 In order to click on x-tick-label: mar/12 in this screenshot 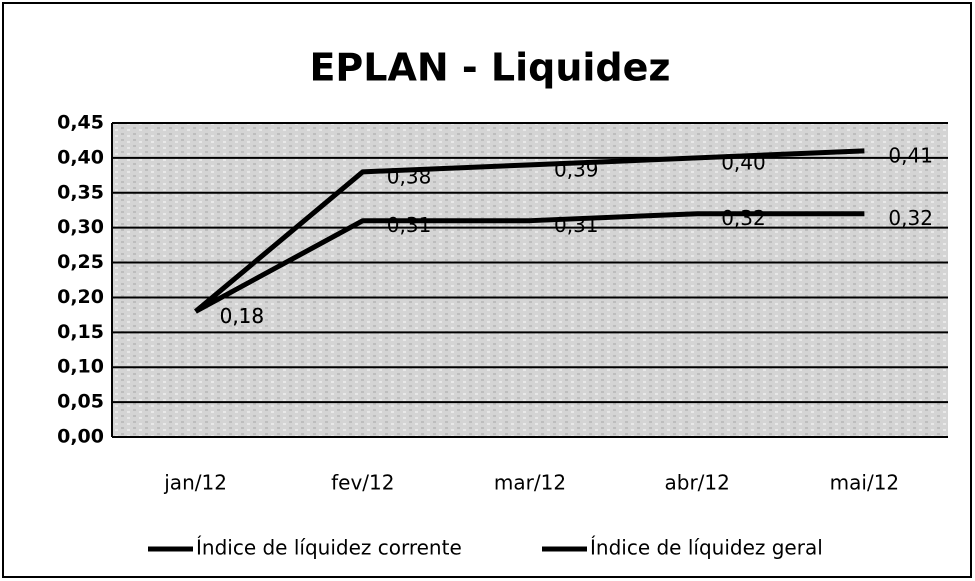, I will do `click(530, 483)`.